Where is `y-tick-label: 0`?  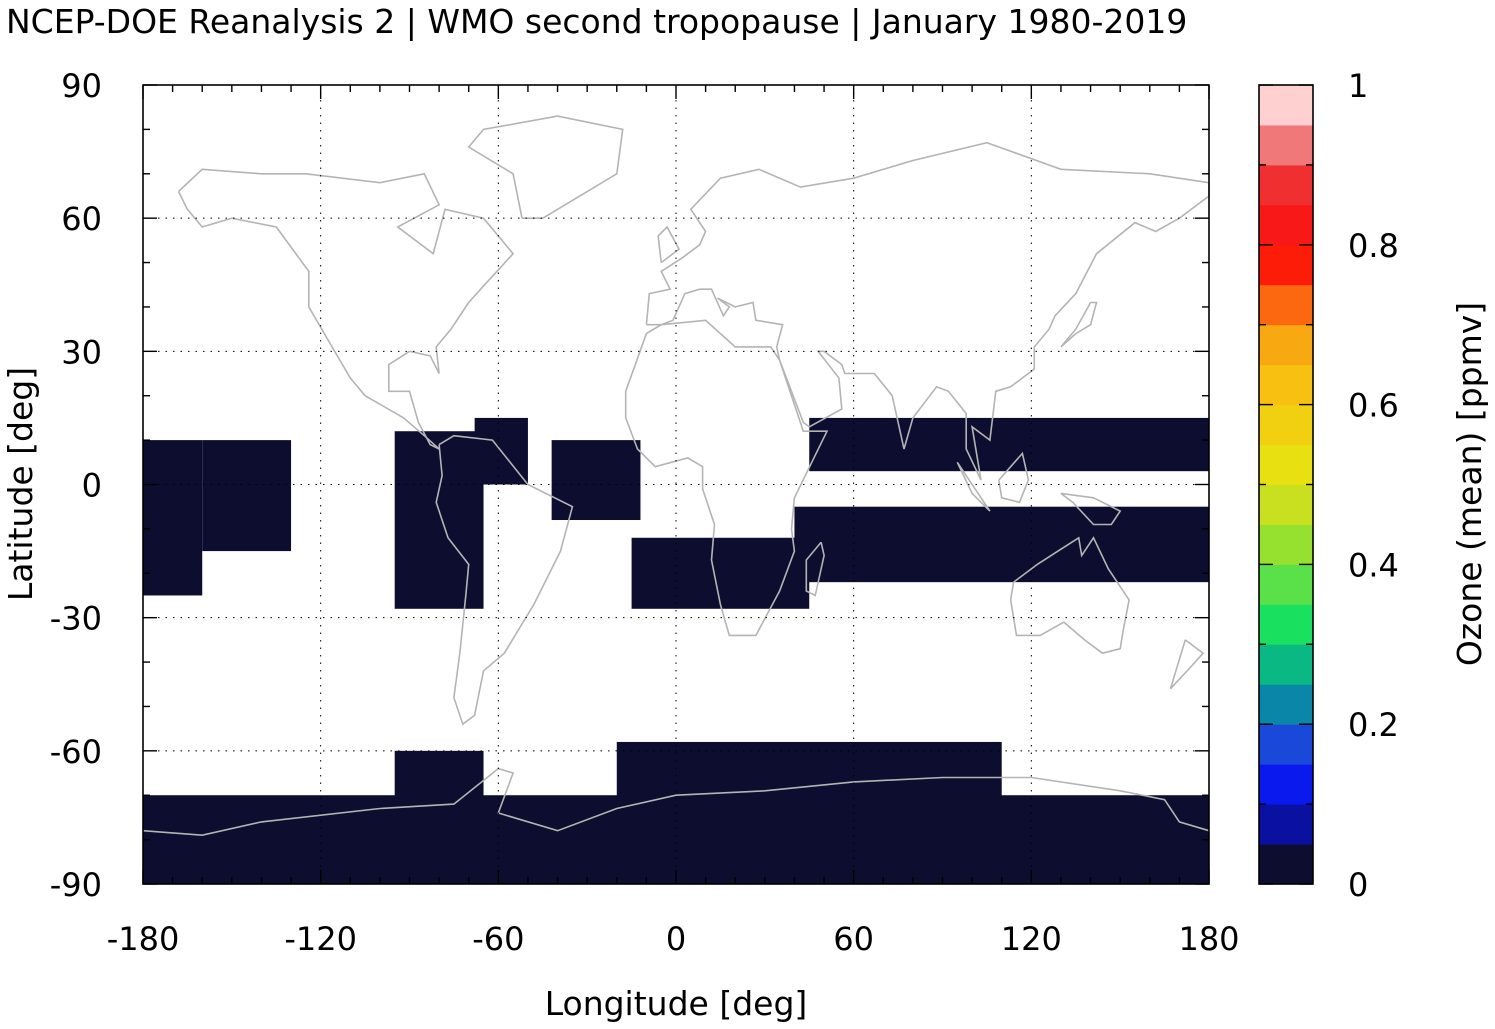
y-tick-label: 0 is located at coordinates (92, 486).